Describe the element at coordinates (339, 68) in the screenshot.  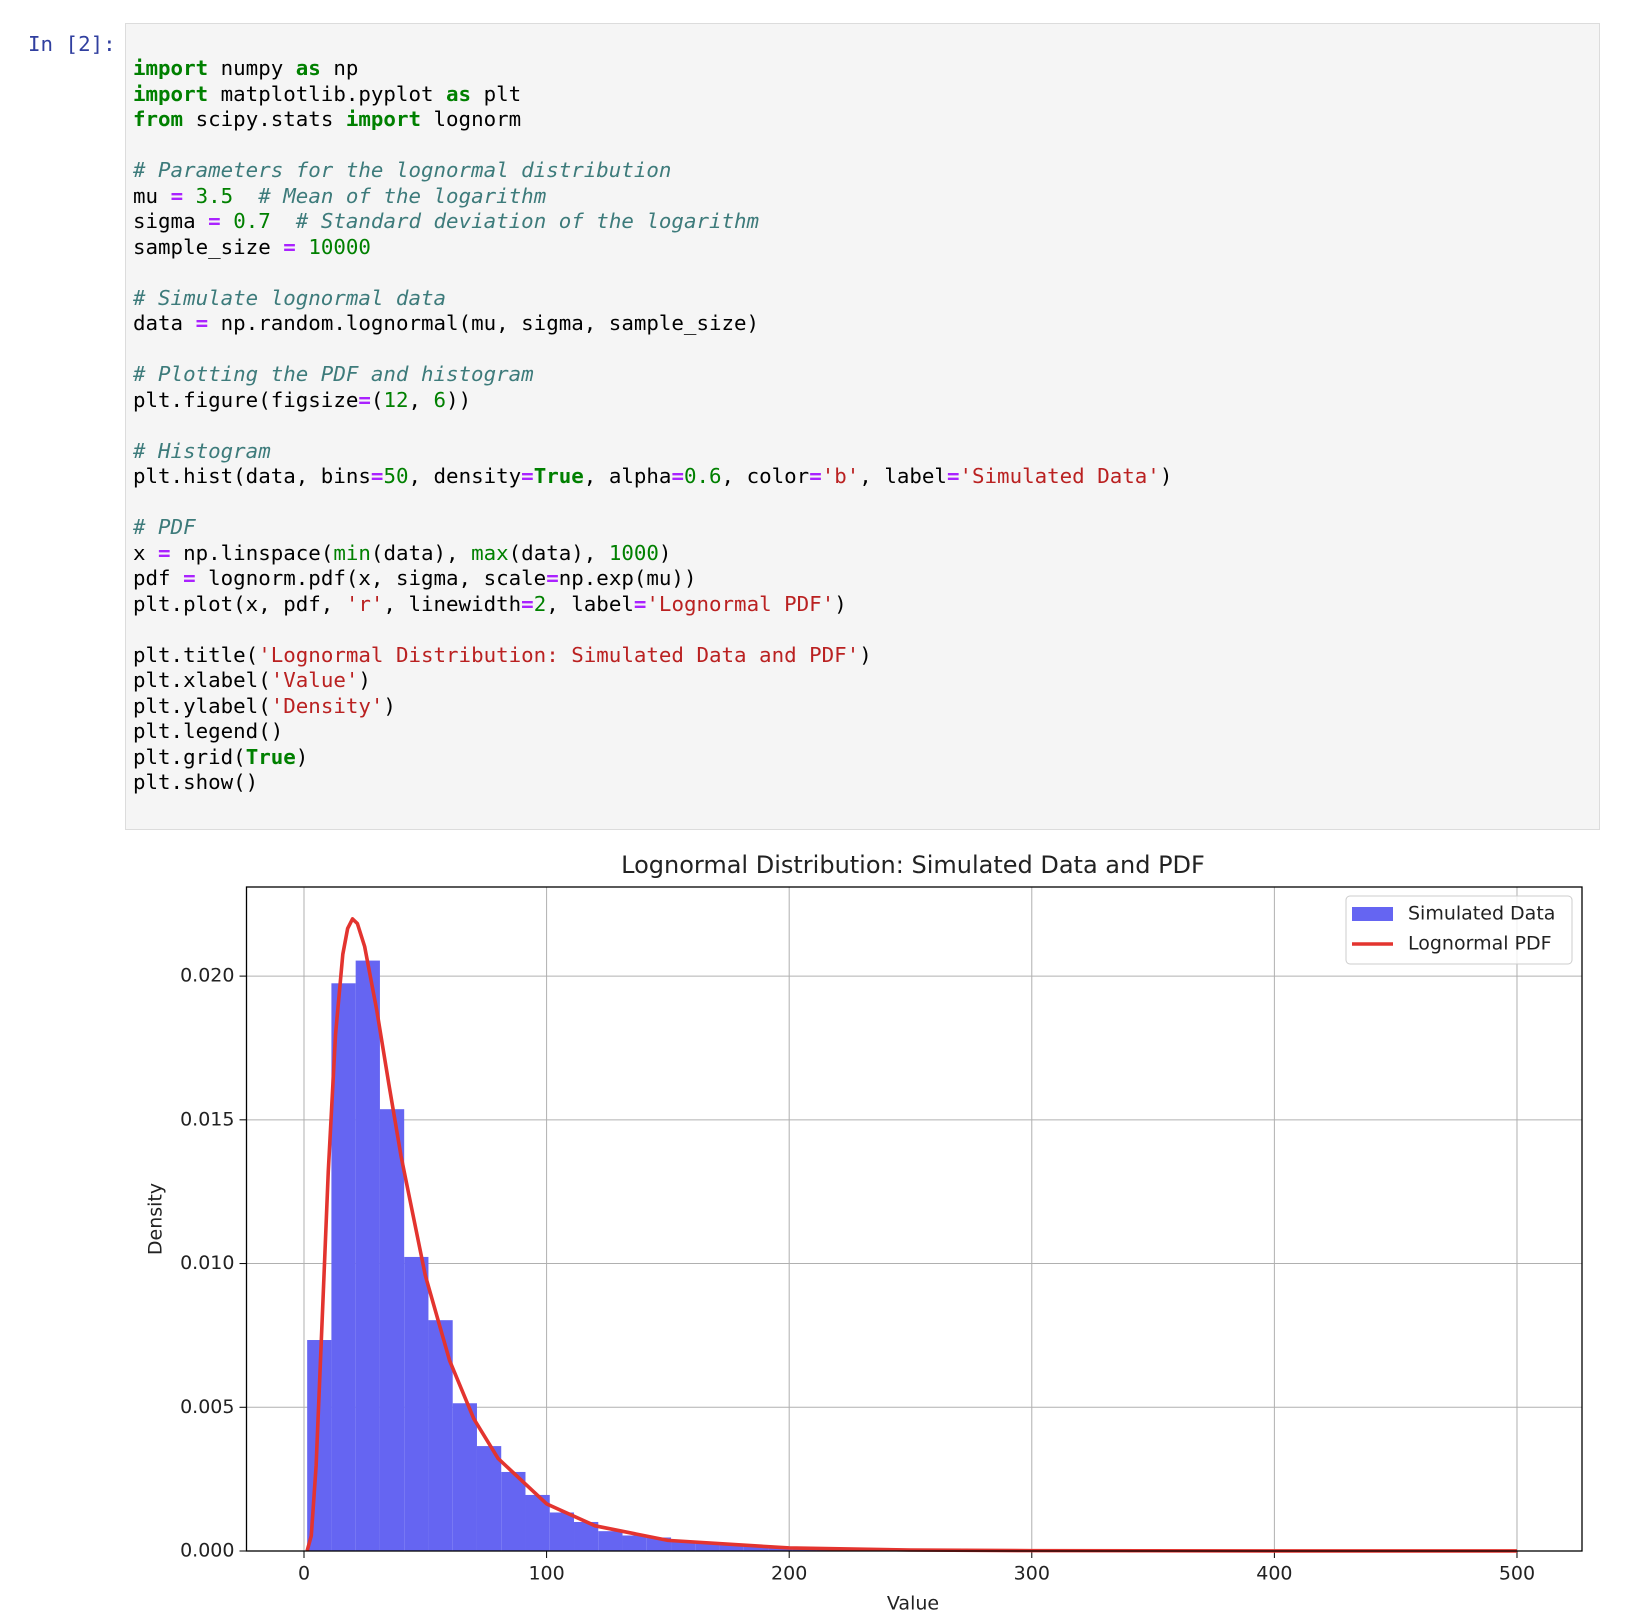
I see `code-token: np` at that location.